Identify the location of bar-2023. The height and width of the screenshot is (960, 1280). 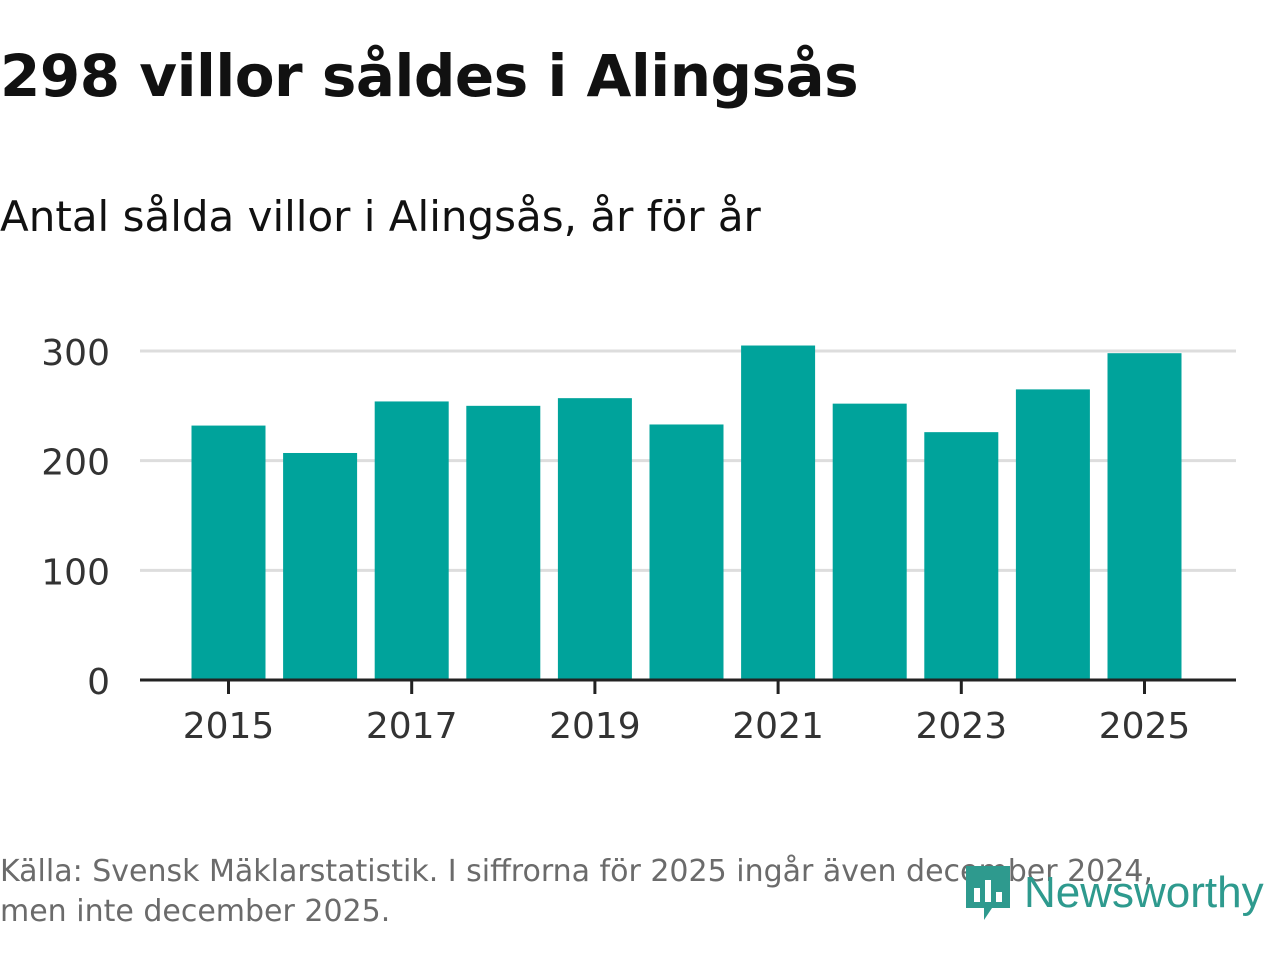
(961, 556).